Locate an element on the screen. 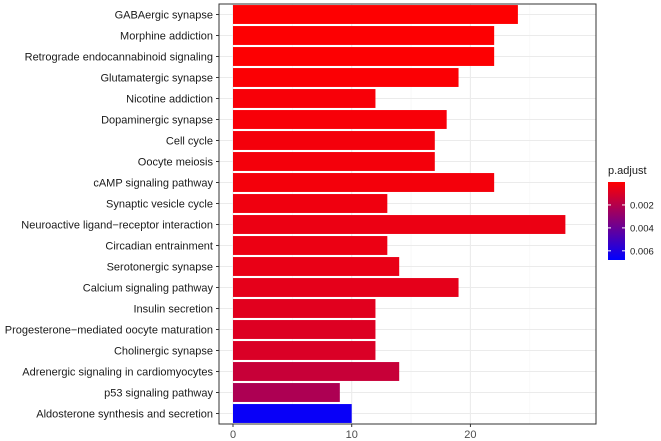 The height and width of the screenshot is (441, 661). legend-title: p.adjust is located at coordinates (627, 171).